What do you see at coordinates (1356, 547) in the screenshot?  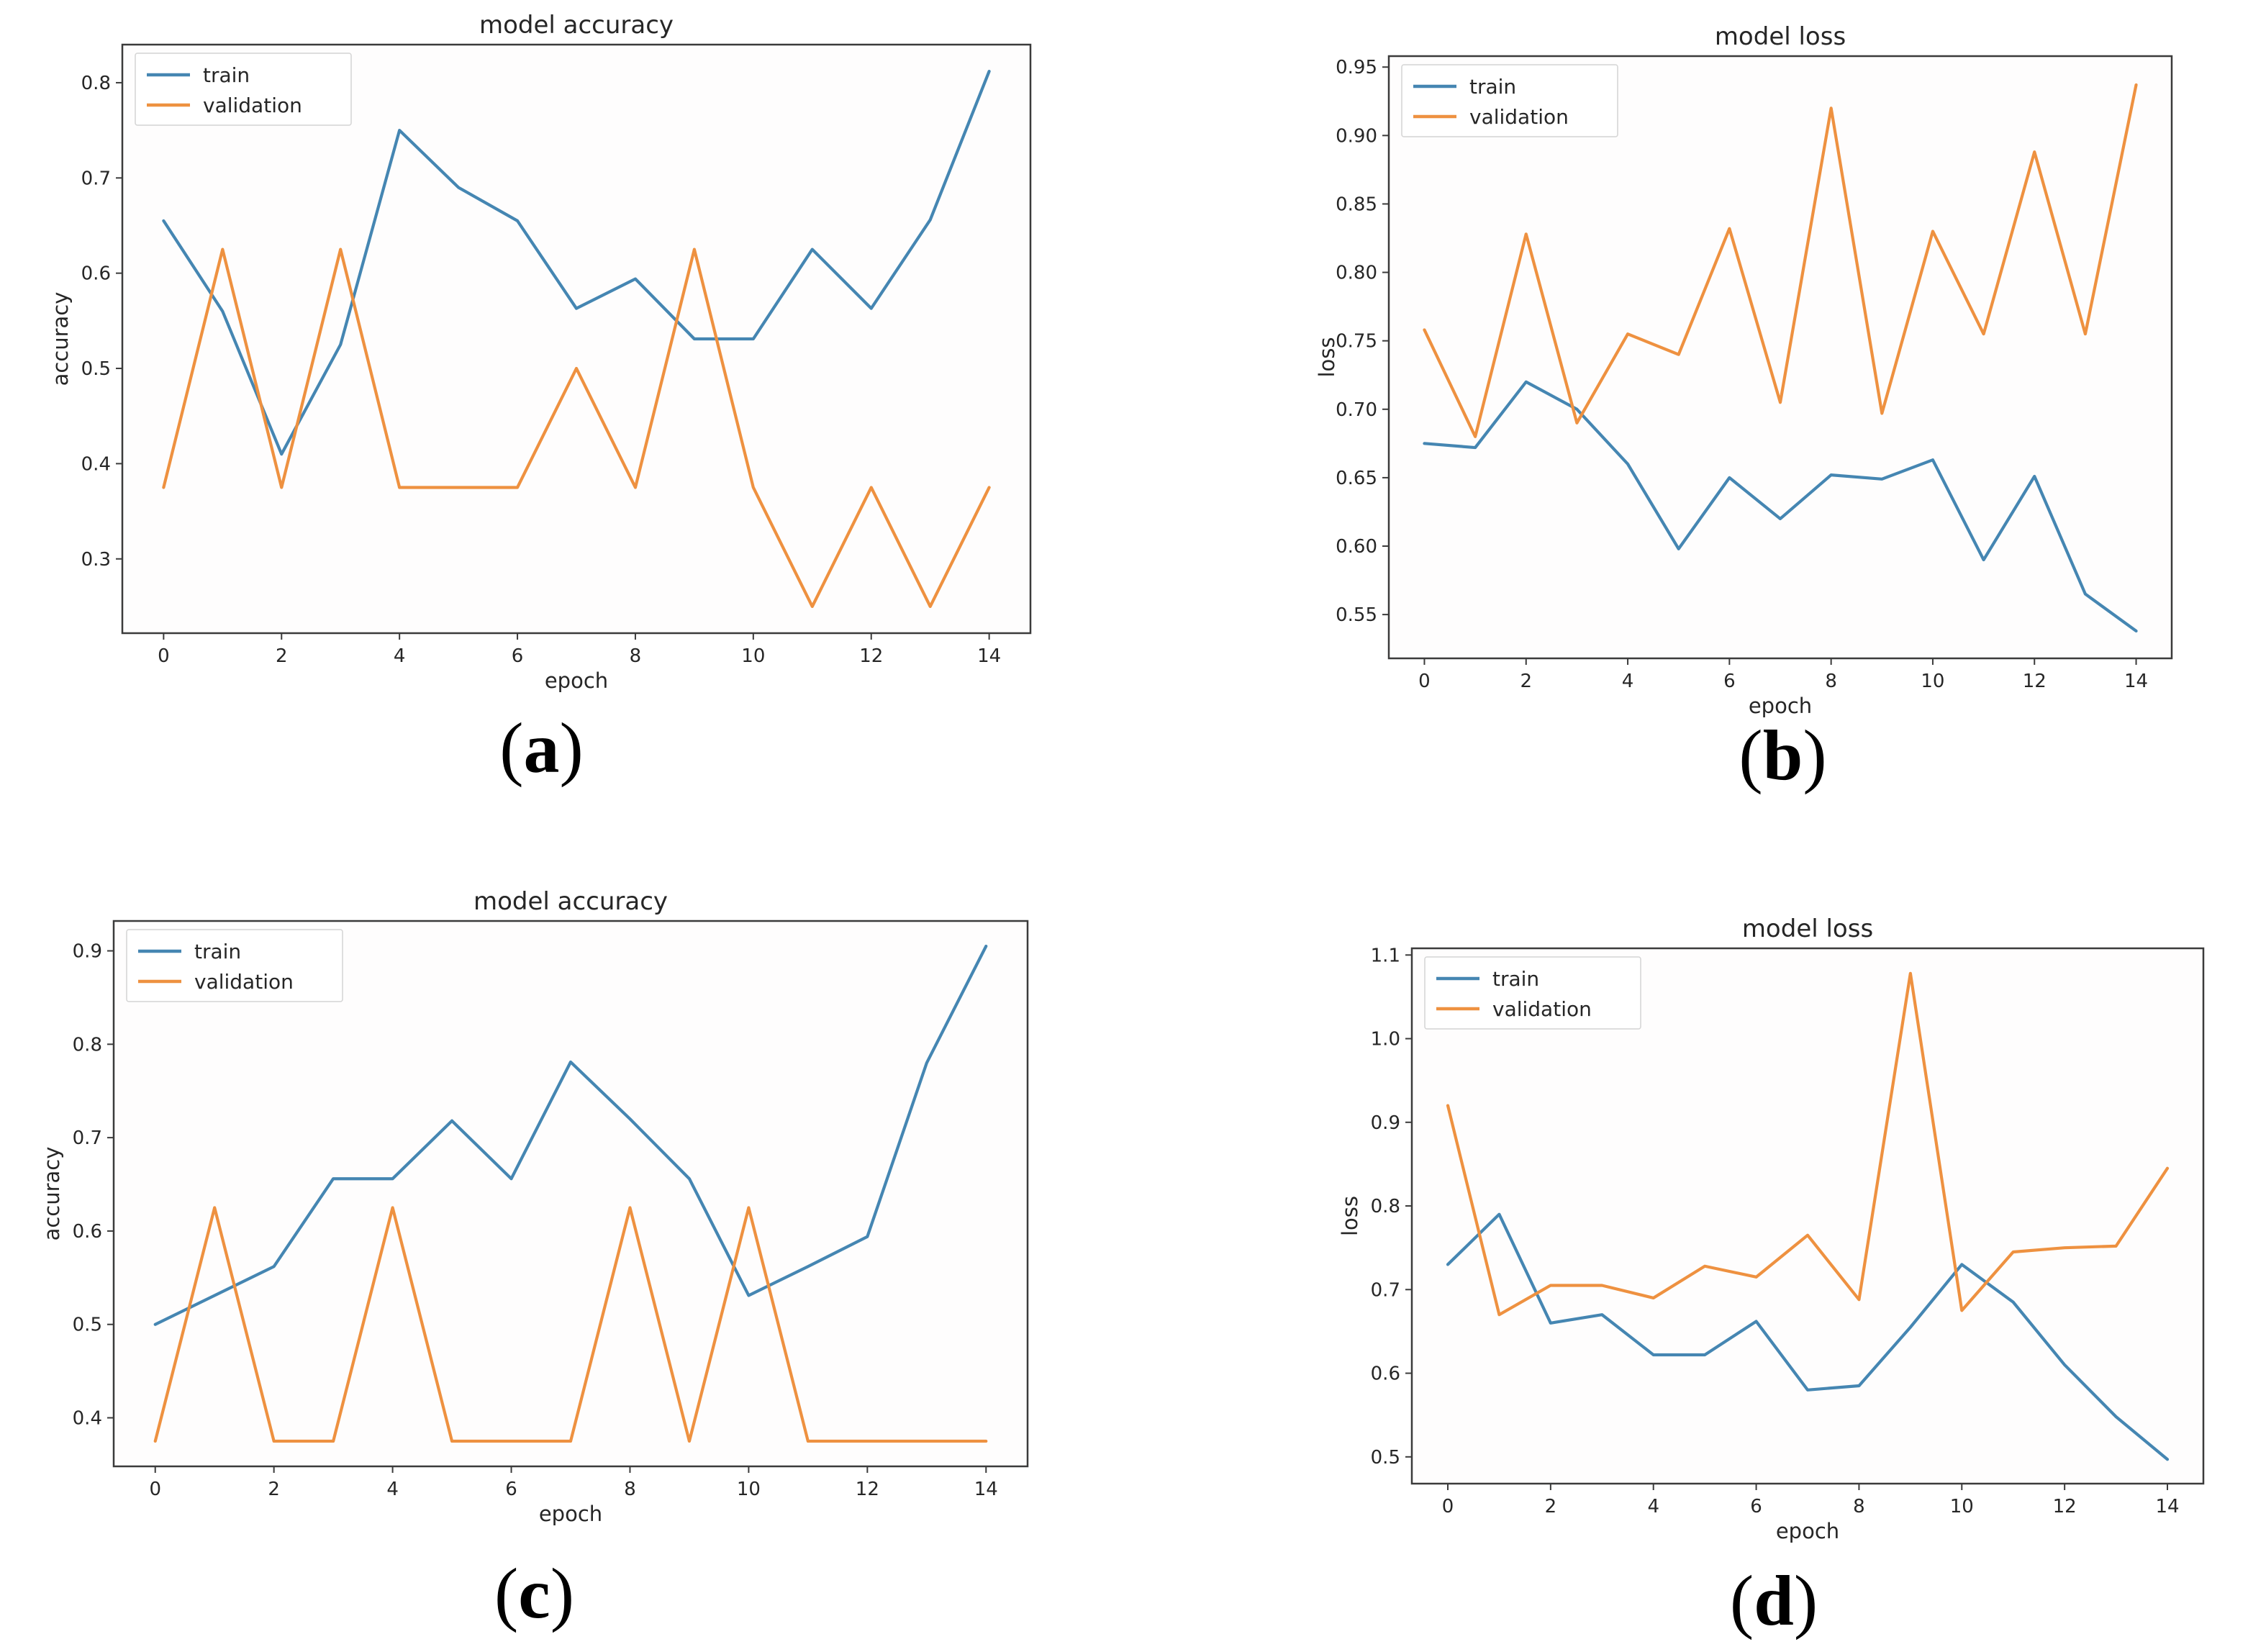 I see `y-tick-label: 0.60` at bounding box center [1356, 547].